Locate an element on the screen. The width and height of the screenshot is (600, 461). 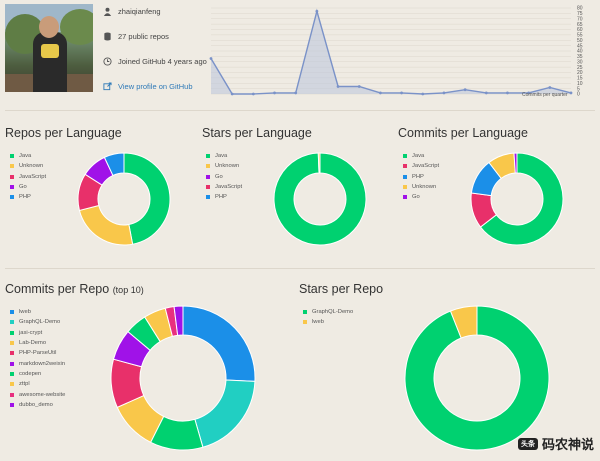
legend-item: Lab-Demo is located at coordinates (37, 343).